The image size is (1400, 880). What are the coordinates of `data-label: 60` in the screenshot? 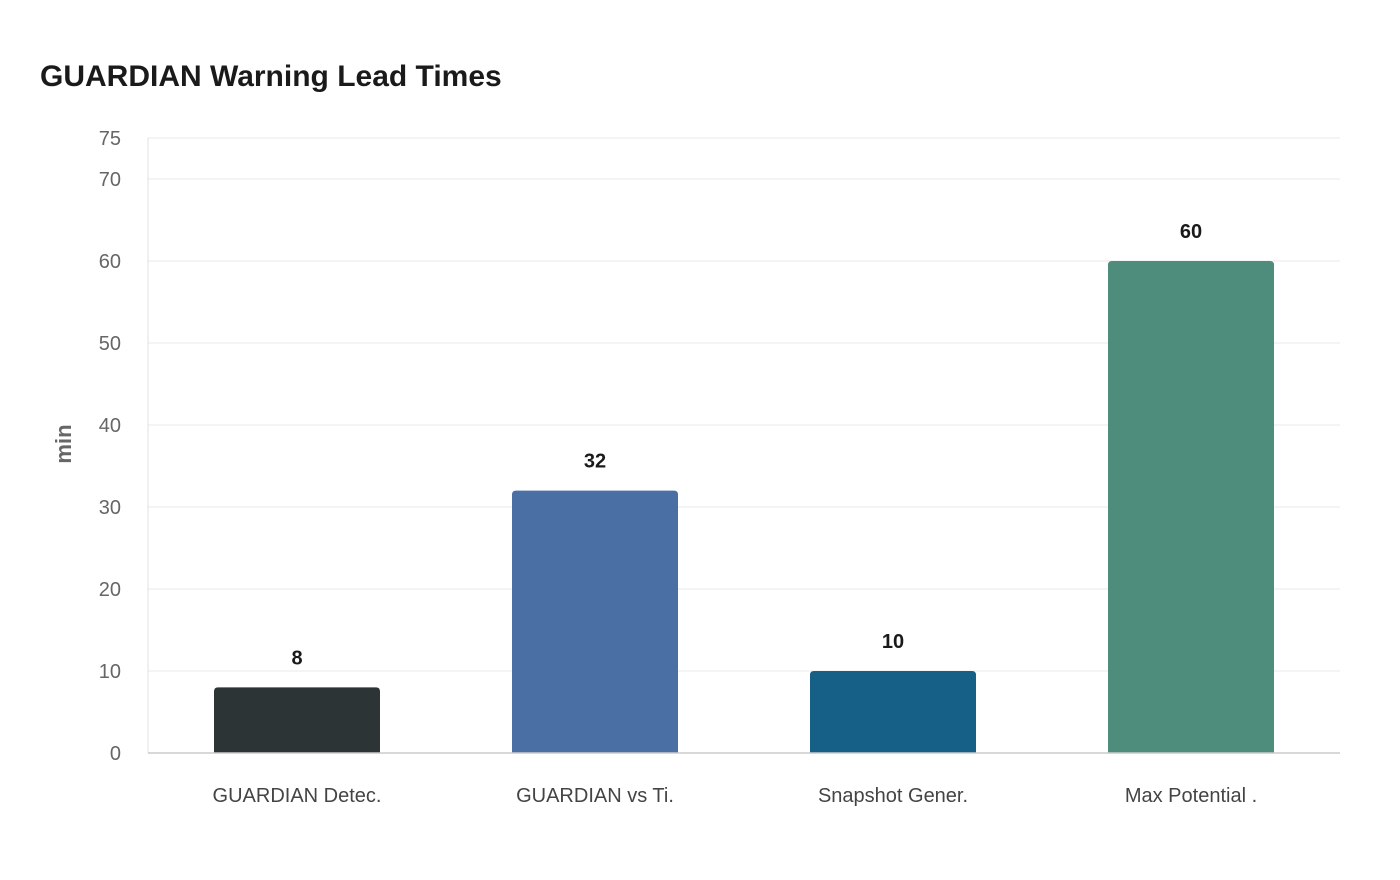 It's located at (1191, 232).